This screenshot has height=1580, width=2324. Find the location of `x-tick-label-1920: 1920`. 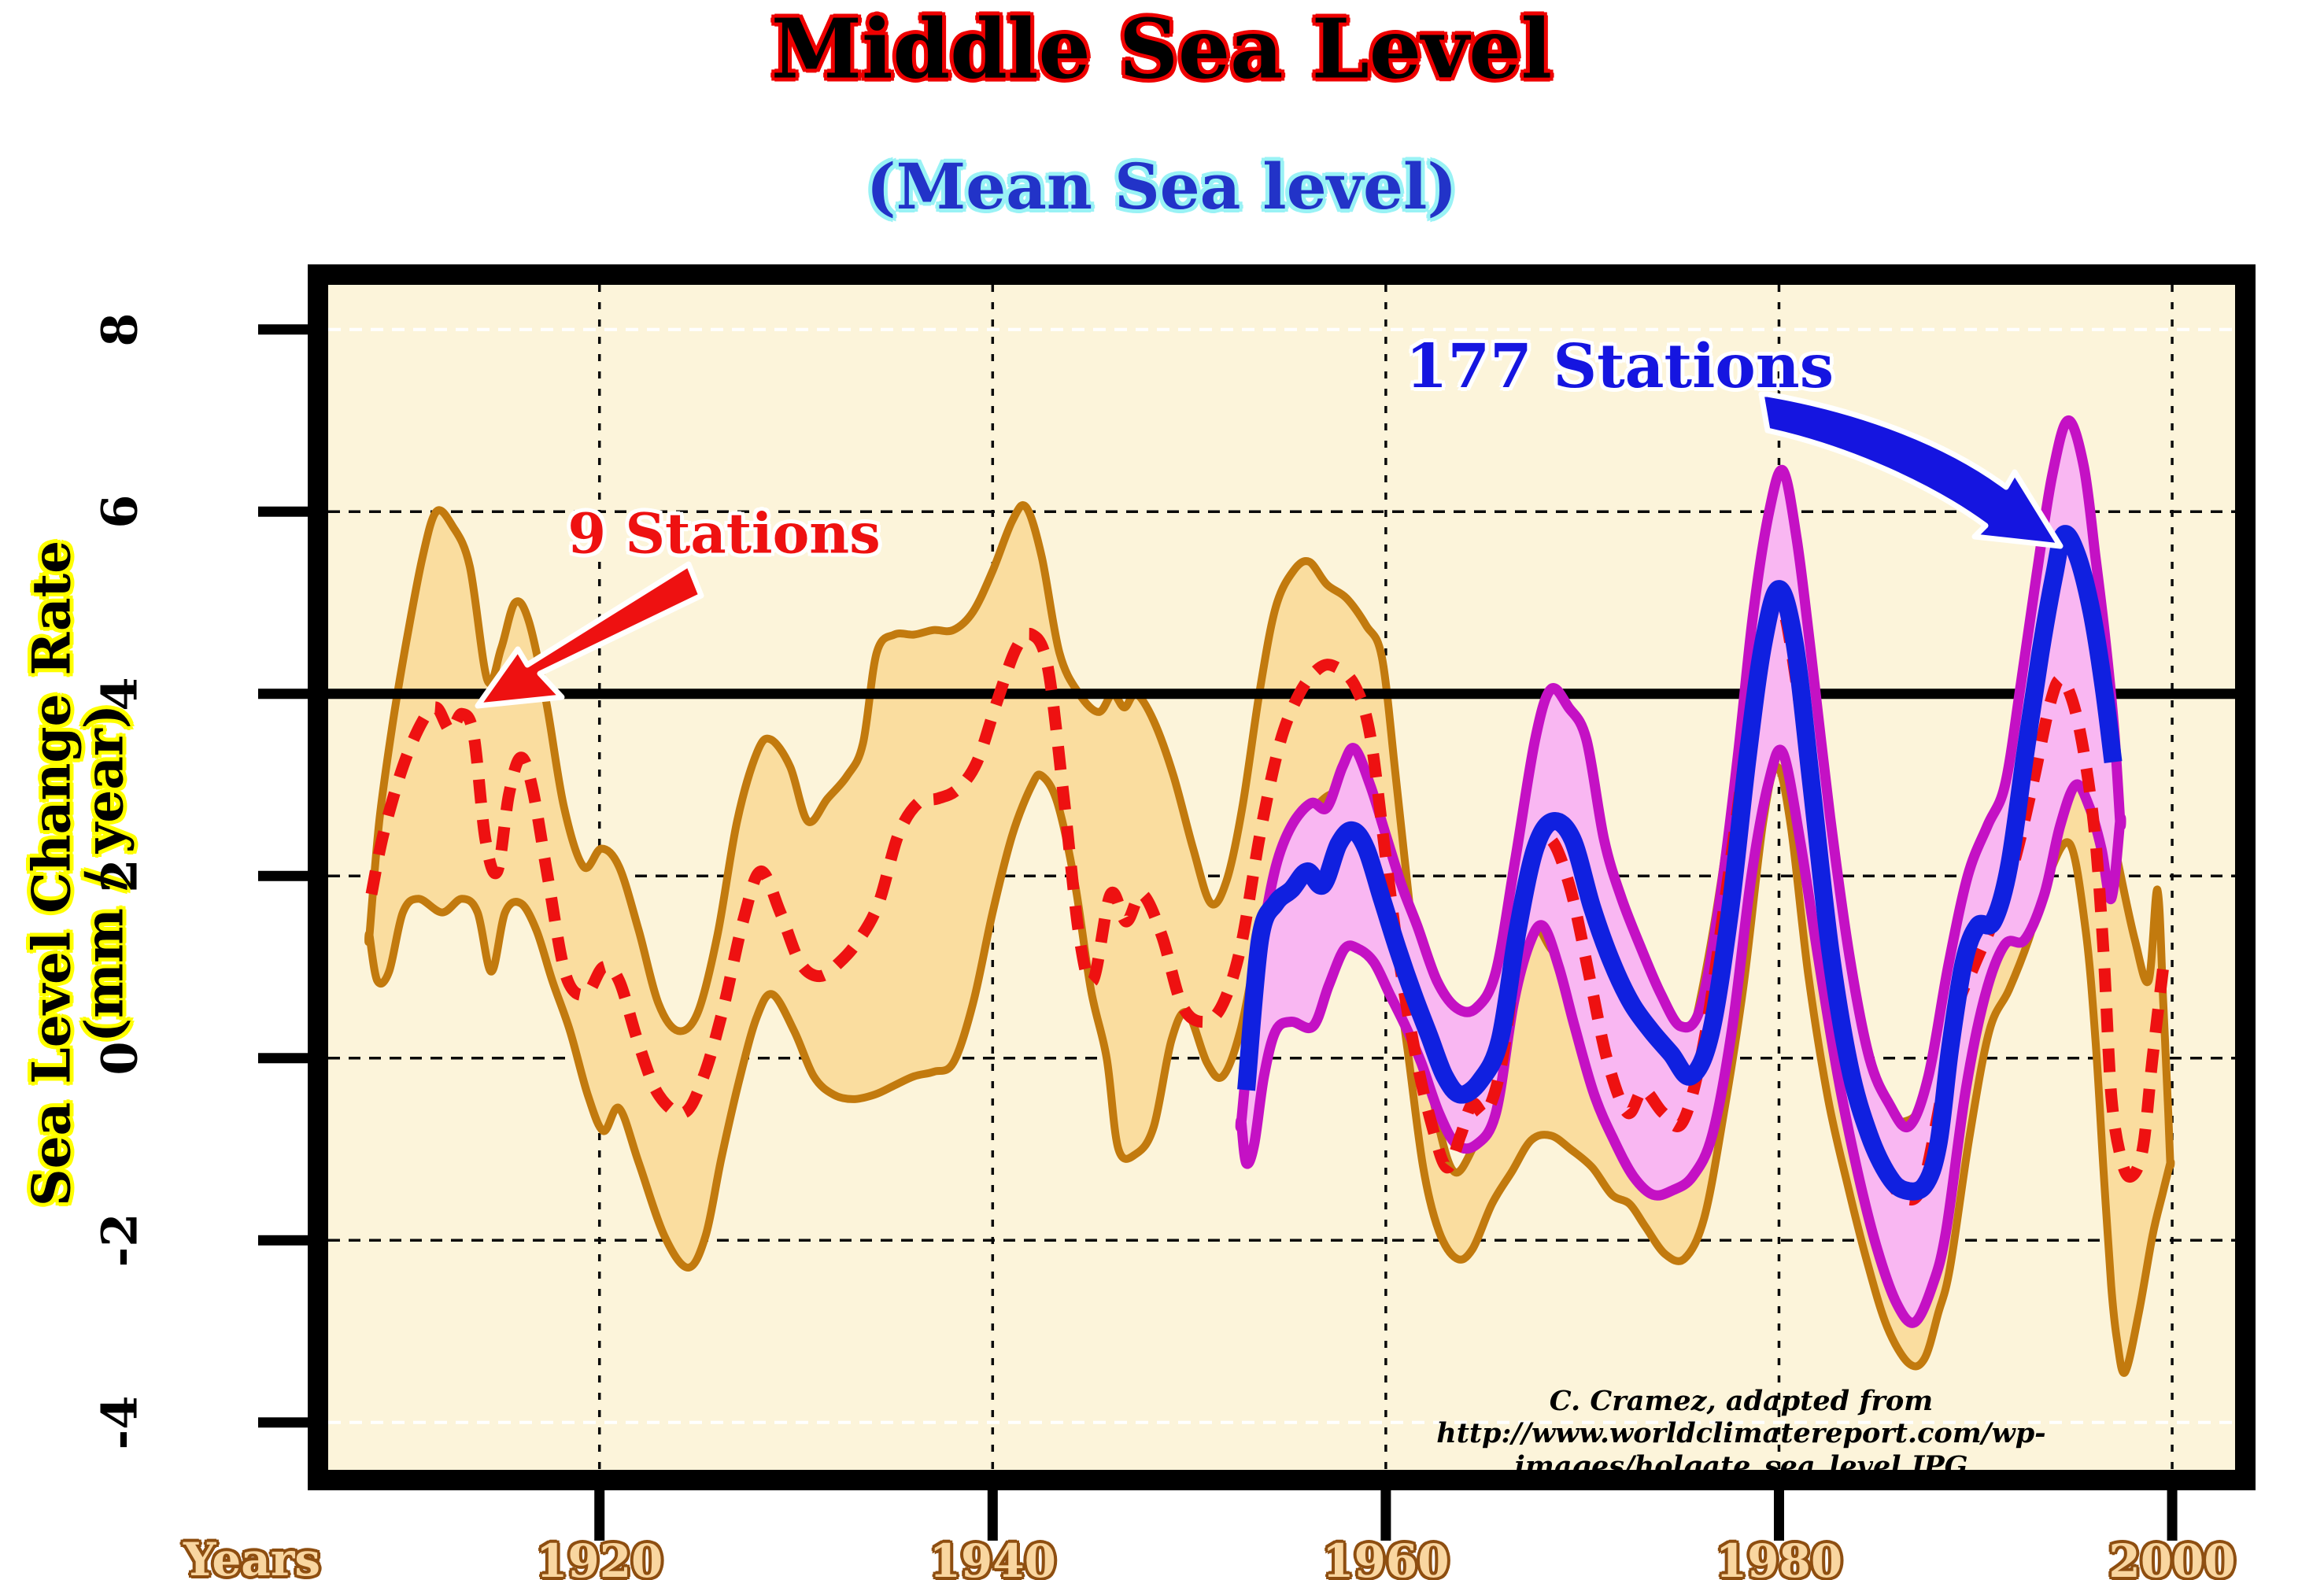

x-tick-label-1920: 1920 is located at coordinates (599, 1557).